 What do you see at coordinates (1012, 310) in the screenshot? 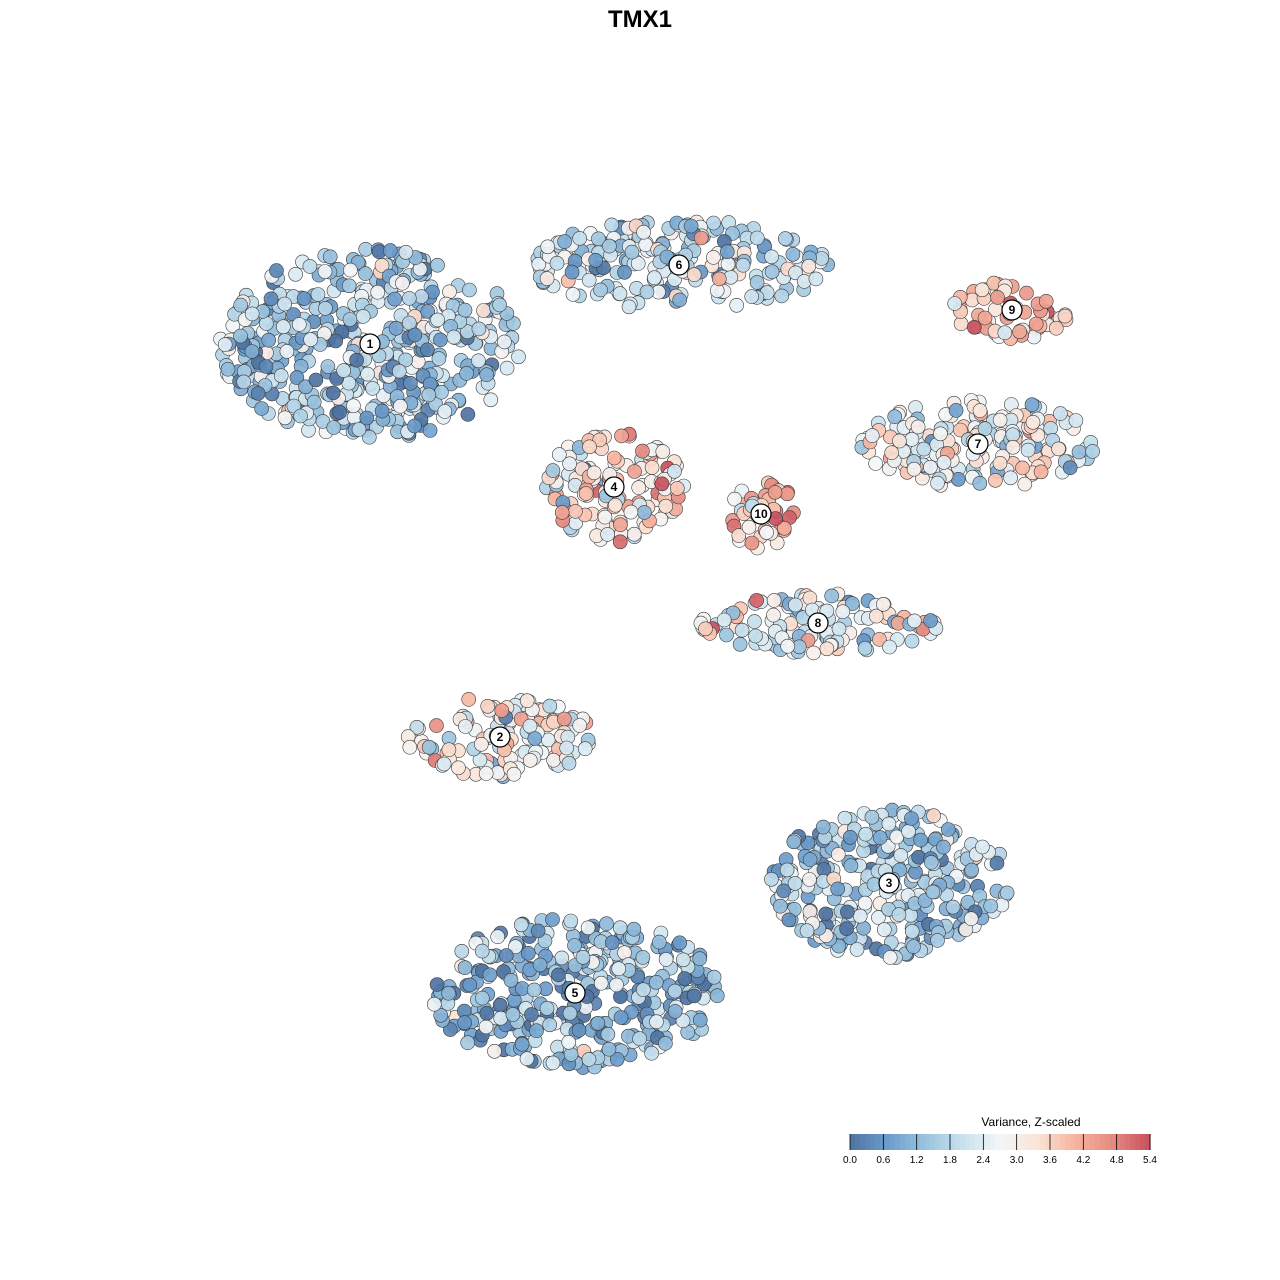
I see `cluster-label-9: 9` at bounding box center [1012, 310].